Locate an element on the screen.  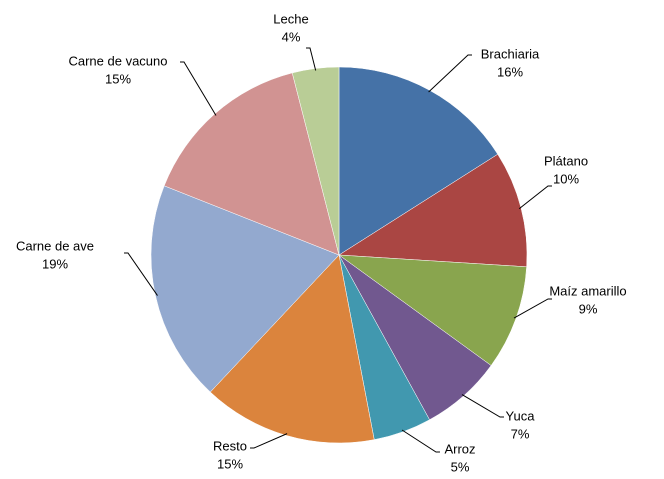
slice-value: 9% is located at coordinates (588, 308).